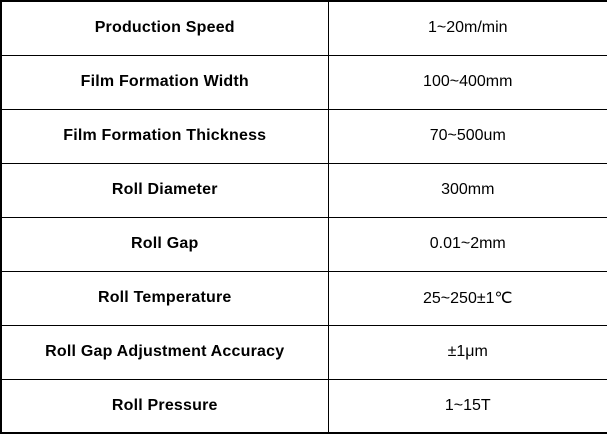 This screenshot has width=607, height=434. I want to click on table-row: Roll Diameter 300mm, so click(303, 190).